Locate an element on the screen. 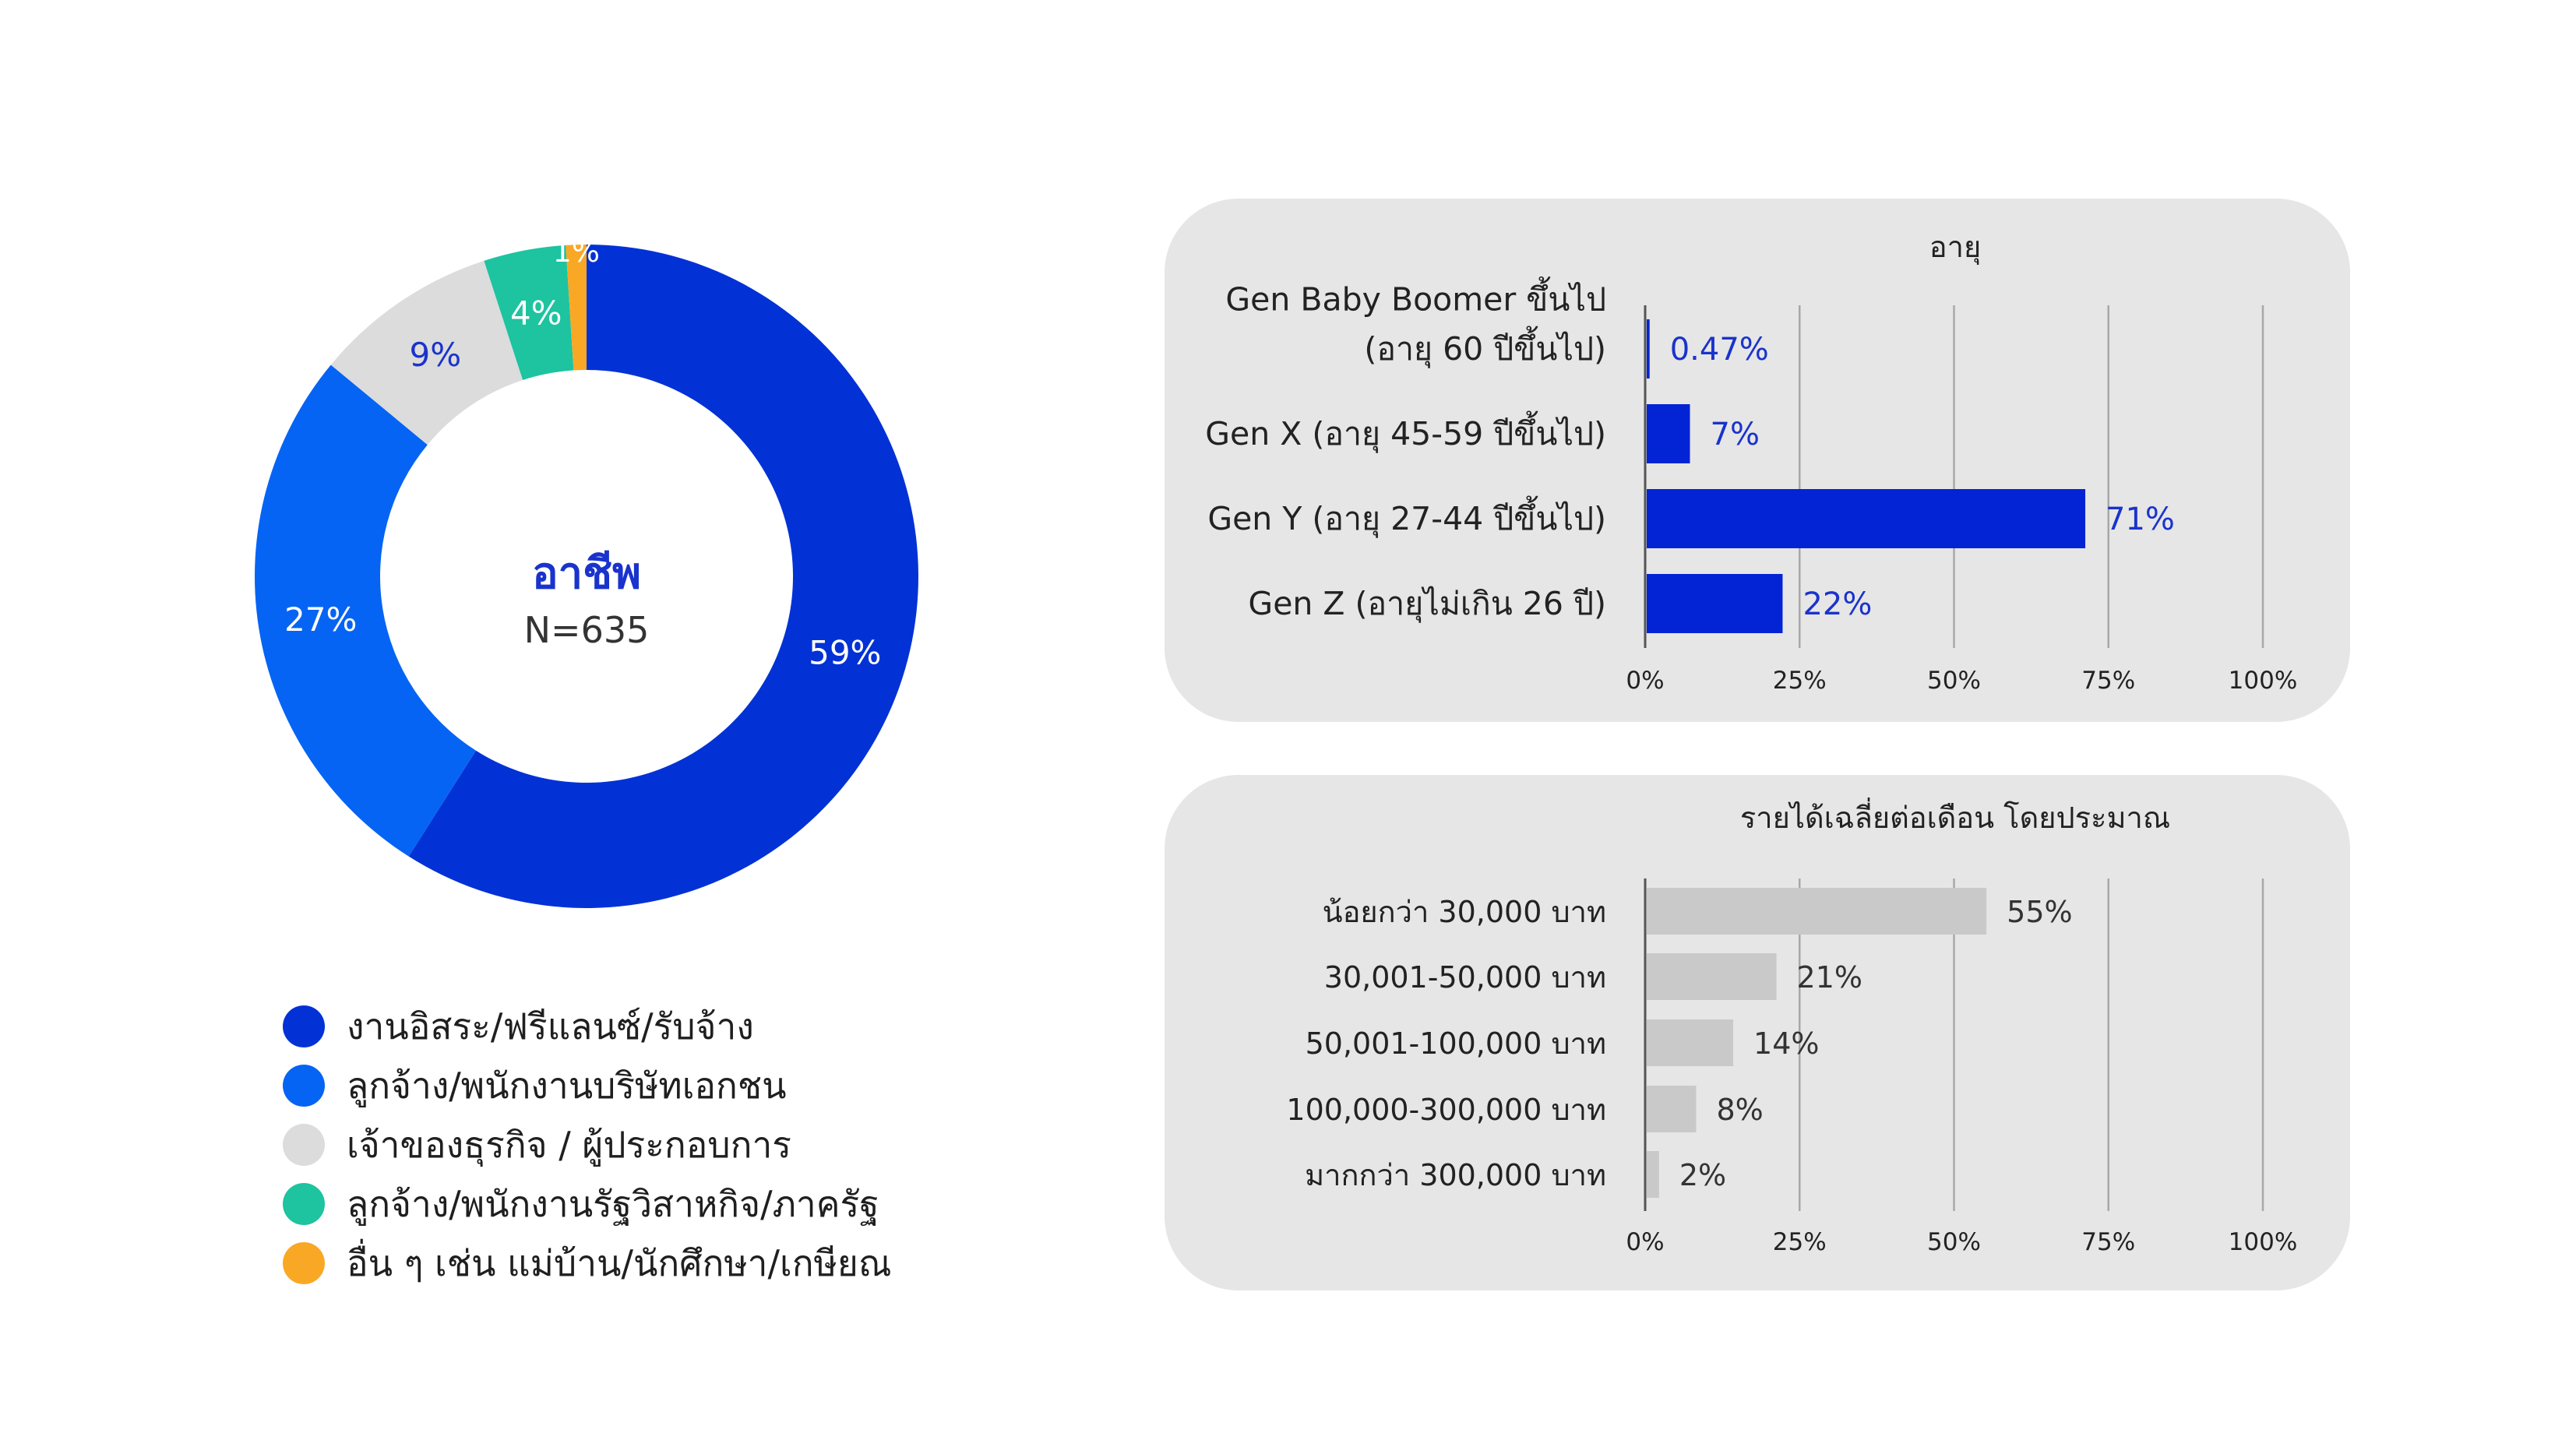  bar-value-label: 14% is located at coordinates (1786, 1043).